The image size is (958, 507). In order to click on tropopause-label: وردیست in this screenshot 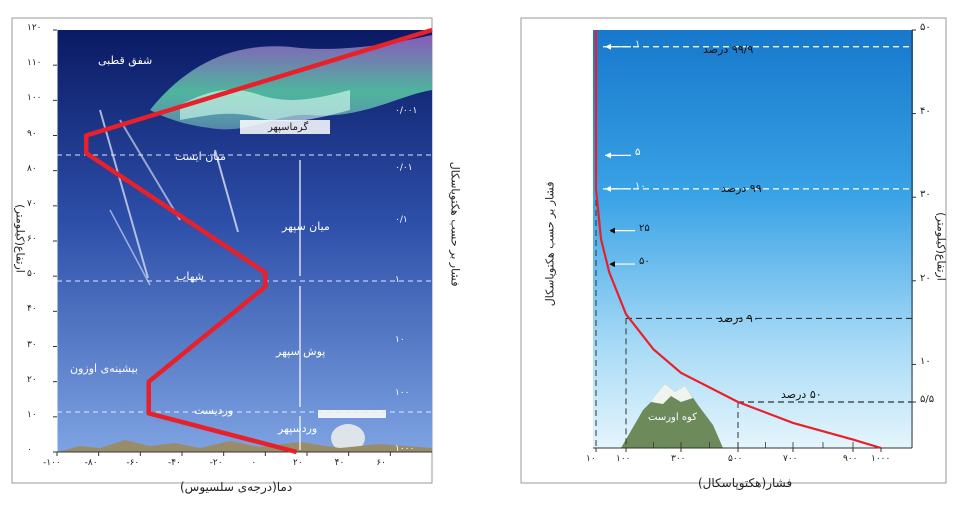, I will do `click(214, 410)`.